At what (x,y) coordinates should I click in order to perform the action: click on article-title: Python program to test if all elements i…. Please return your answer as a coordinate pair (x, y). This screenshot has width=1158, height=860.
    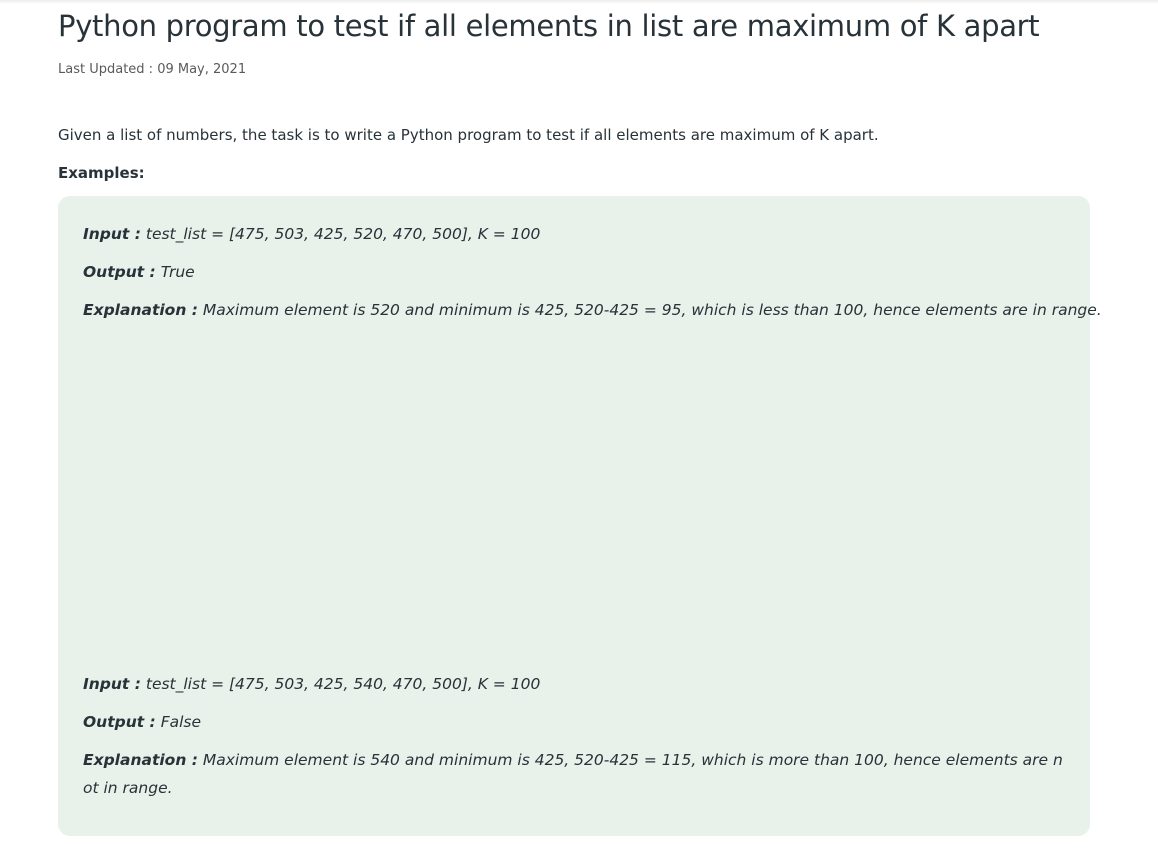
    Looking at the image, I should click on (549, 26).